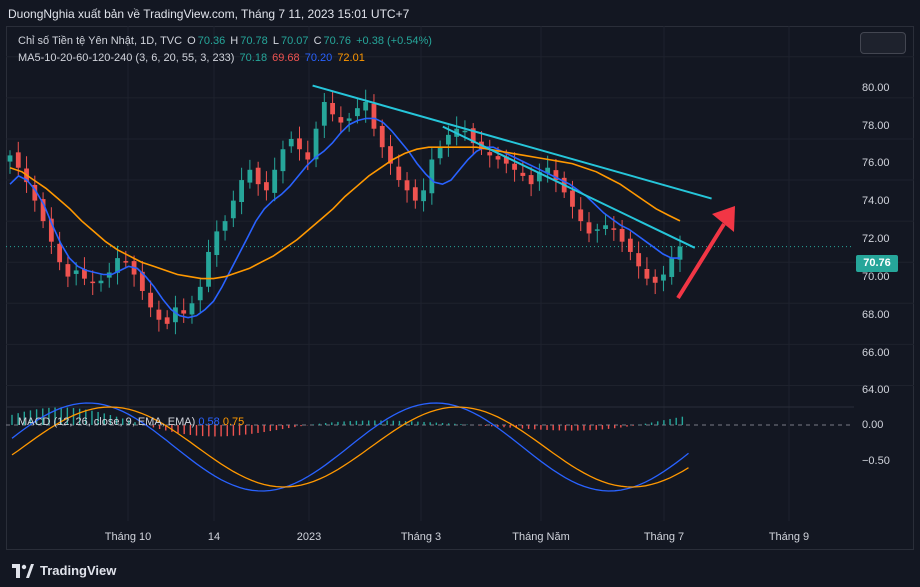 The width and height of the screenshot is (920, 587). Describe the element at coordinates (876, 353) in the screenshot. I see `price-tick: 66.00` at that location.